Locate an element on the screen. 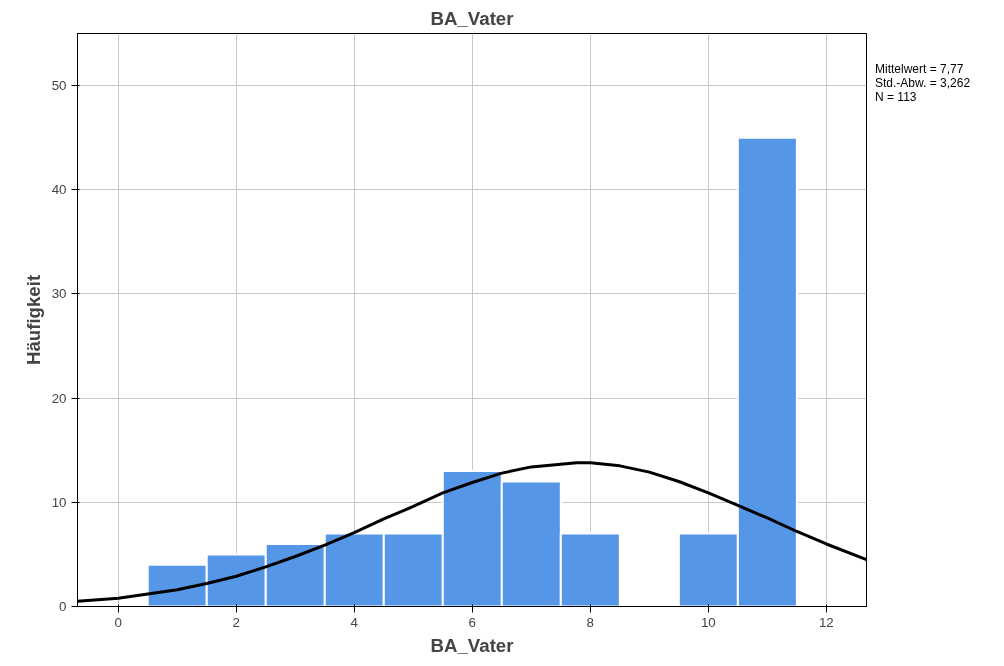 The image size is (1004, 666). y-tick-label: 30 is located at coordinates (59, 294).